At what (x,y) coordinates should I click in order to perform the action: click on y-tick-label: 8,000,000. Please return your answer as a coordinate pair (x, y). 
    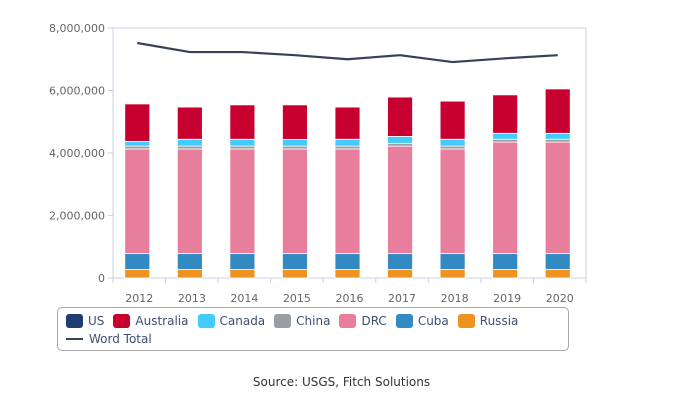
    Looking at the image, I should click on (77, 28).